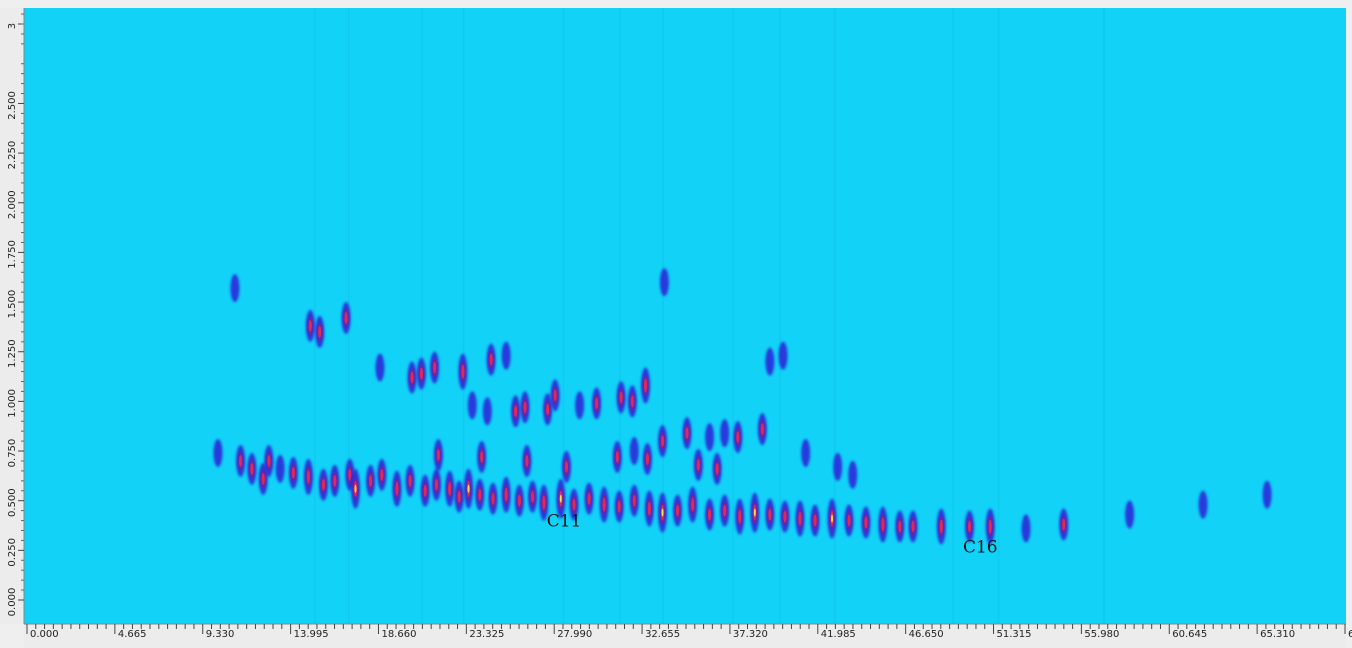  Describe the element at coordinates (12, 26) in the screenshot. I see `y-tick-label: 3` at that location.